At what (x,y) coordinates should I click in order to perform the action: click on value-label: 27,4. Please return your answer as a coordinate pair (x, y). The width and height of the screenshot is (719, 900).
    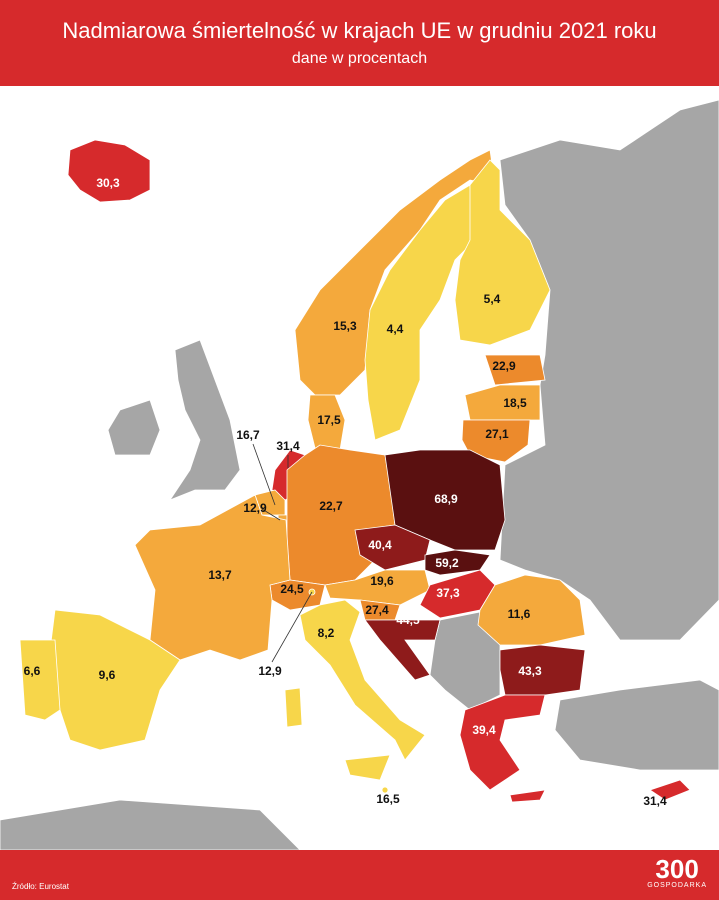
    Looking at the image, I should click on (377, 610).